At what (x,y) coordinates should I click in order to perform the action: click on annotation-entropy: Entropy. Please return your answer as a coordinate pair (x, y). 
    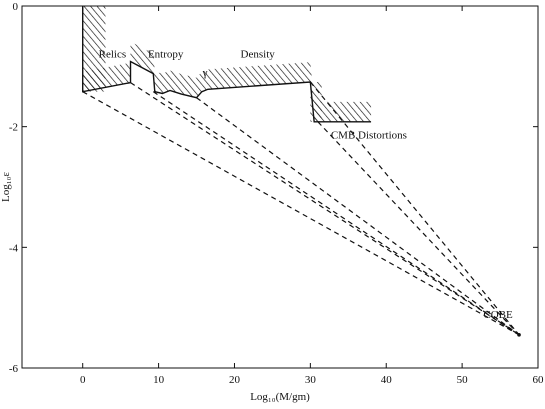
    Looking at the image, I should click on (166, 54).